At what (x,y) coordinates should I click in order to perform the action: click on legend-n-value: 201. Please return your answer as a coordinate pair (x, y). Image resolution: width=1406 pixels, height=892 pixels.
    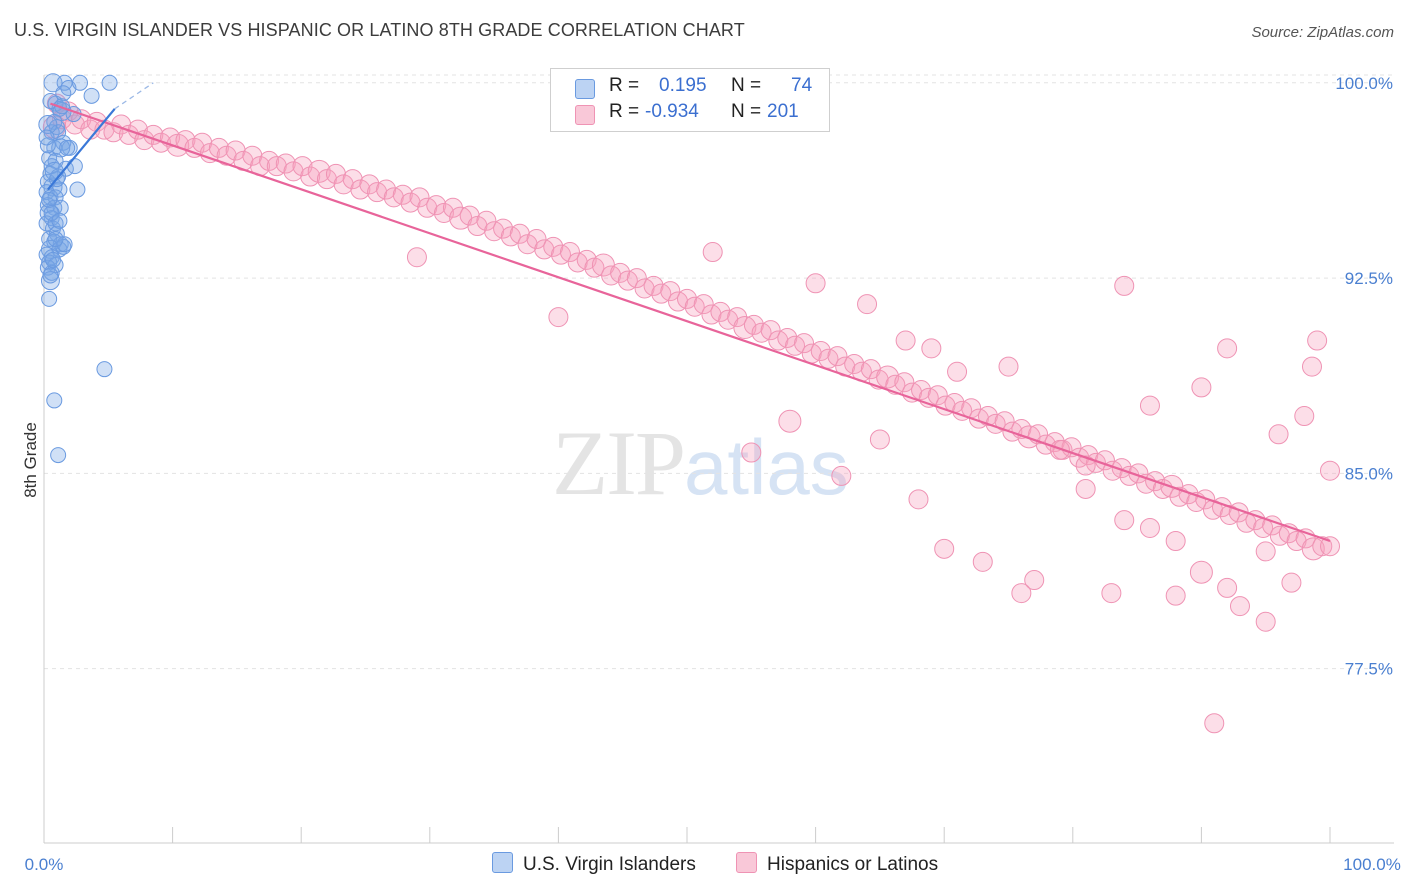
    Looking at the image, I should click on (783, 111).